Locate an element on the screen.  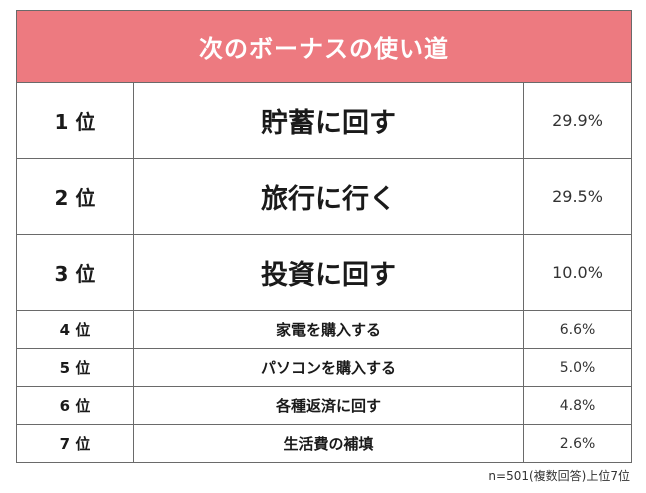
rank-label: 6 位 is located at coordinates (75, 405).